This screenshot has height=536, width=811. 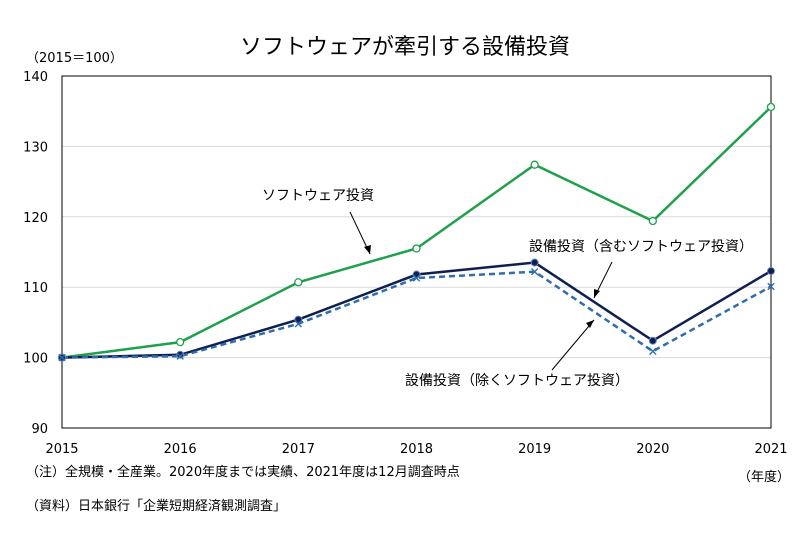 What do you see at coordinates (298, 449) in the screenshot?
I see `x-tick-label-2017: 2017` at bounding box center [298, 449].